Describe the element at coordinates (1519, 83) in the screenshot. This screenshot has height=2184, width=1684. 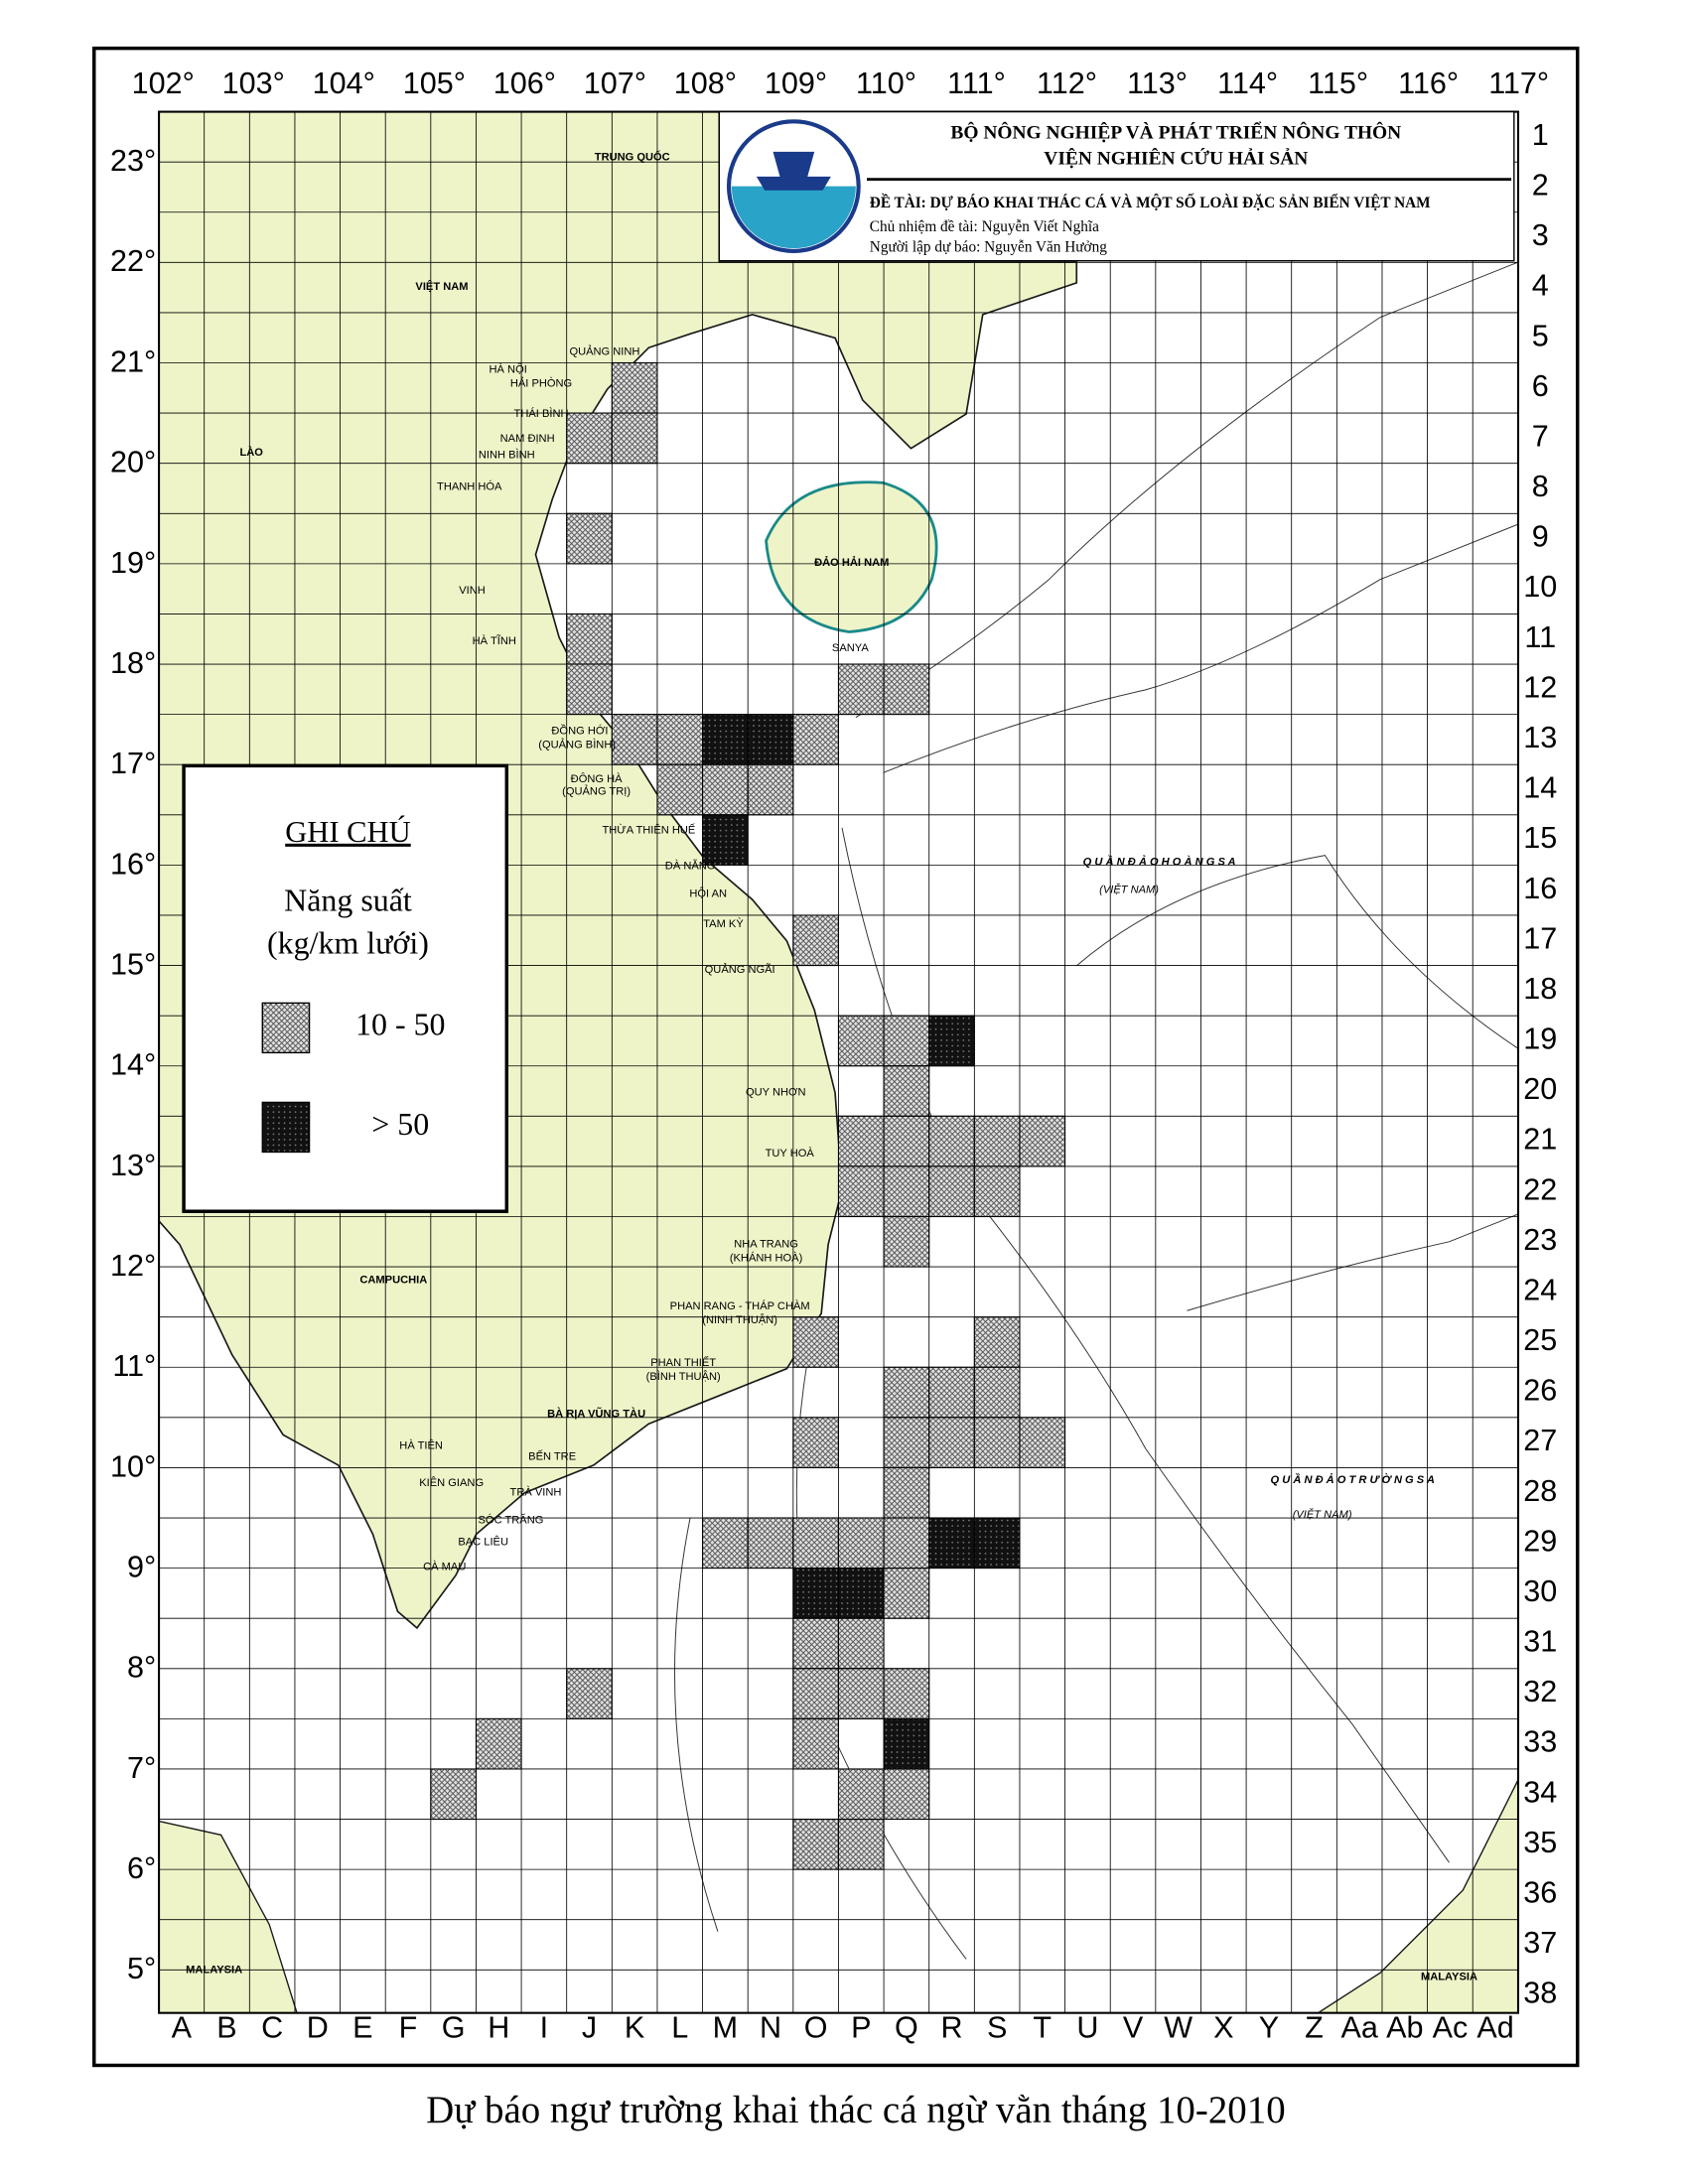
I see `longitude-label: 117°` at that location.